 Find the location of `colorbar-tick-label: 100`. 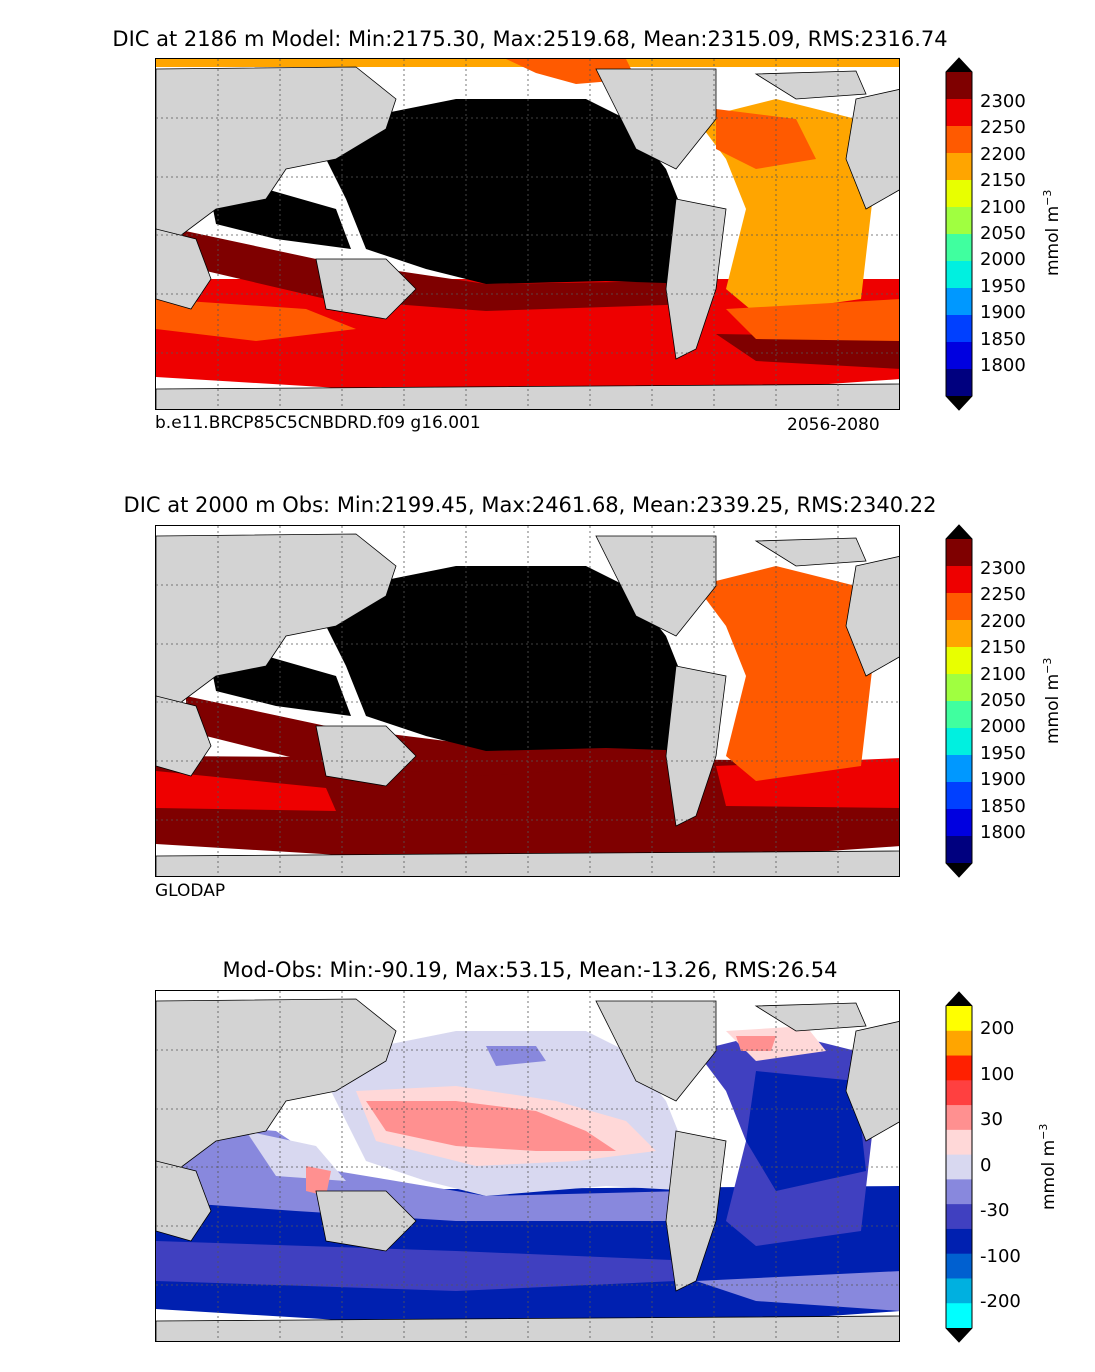

colorbar-tick-label: 100 is located at coordinates (997, 1074).